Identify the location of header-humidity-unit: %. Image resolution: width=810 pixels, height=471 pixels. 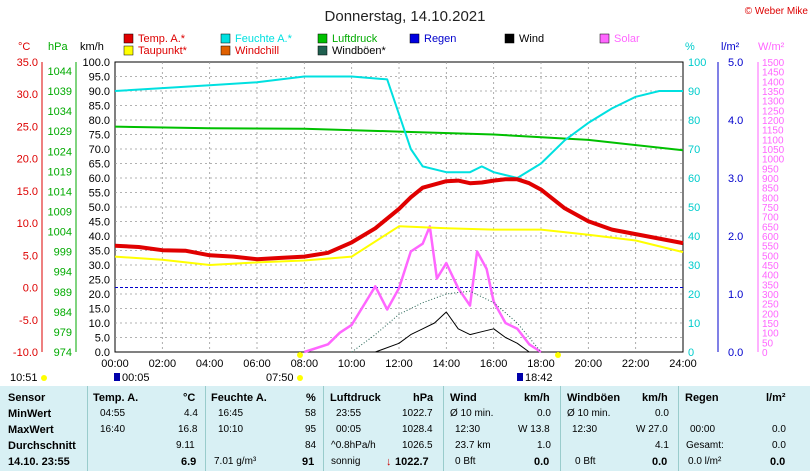
(311, 398).